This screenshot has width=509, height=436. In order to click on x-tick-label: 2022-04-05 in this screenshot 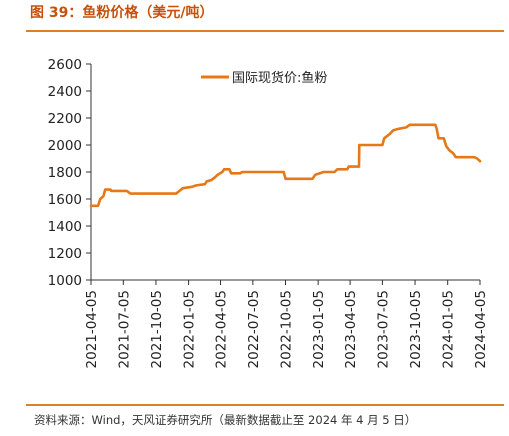, I will do `click(222, 329)`.